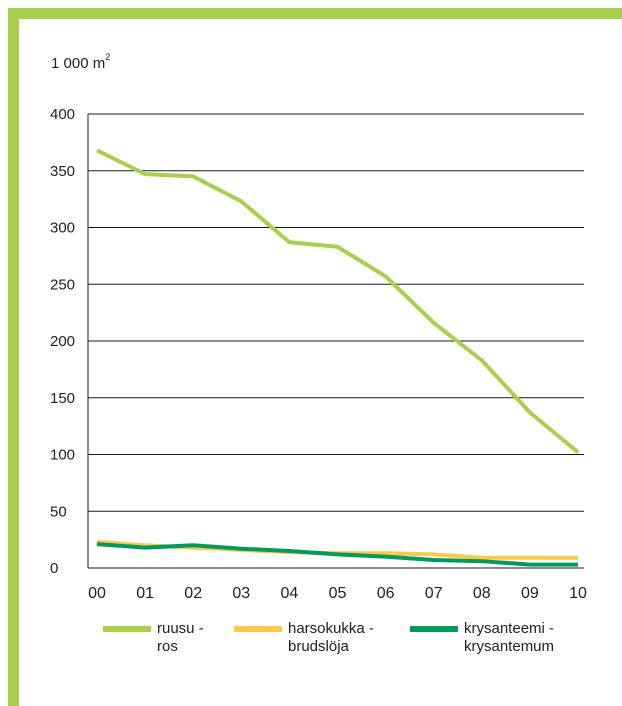  What do you see at coordinates (127, 629) in the screenshot?
I see `legend-swatch-ruusu` at bounding box center [127, 629].